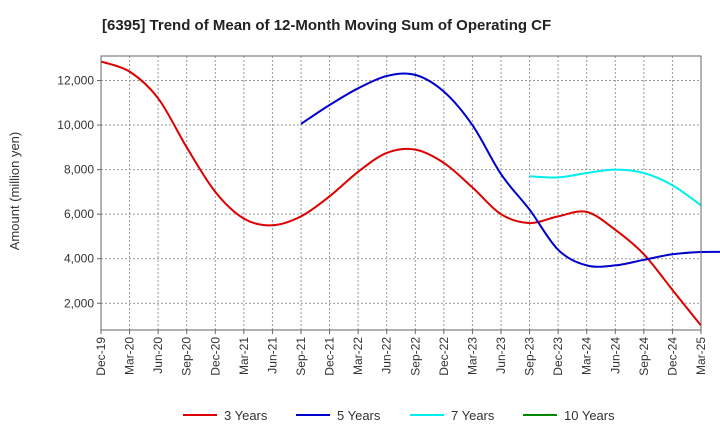 The width and height of the screenshot is (720, 440). What do you see at coordinates (158, 355) in the screenshot?
I see `x-tick-label: Jun-20` at bounding box center [158, 355].